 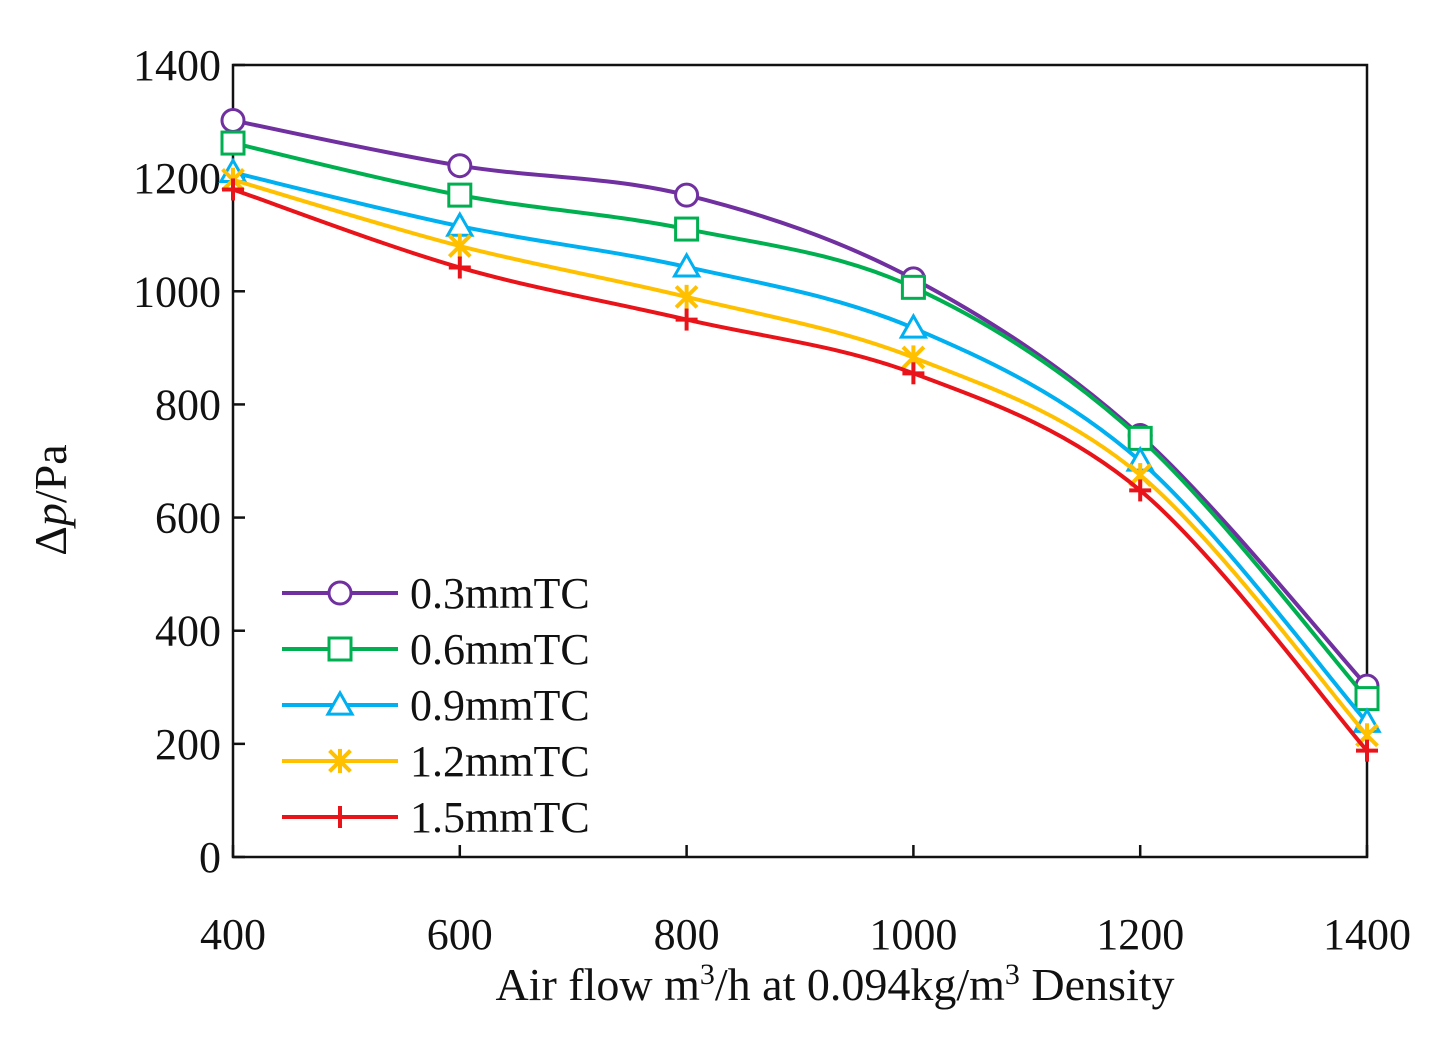 I want to click on x-axis-title-part3: Density, so click(x=1097, y=984).